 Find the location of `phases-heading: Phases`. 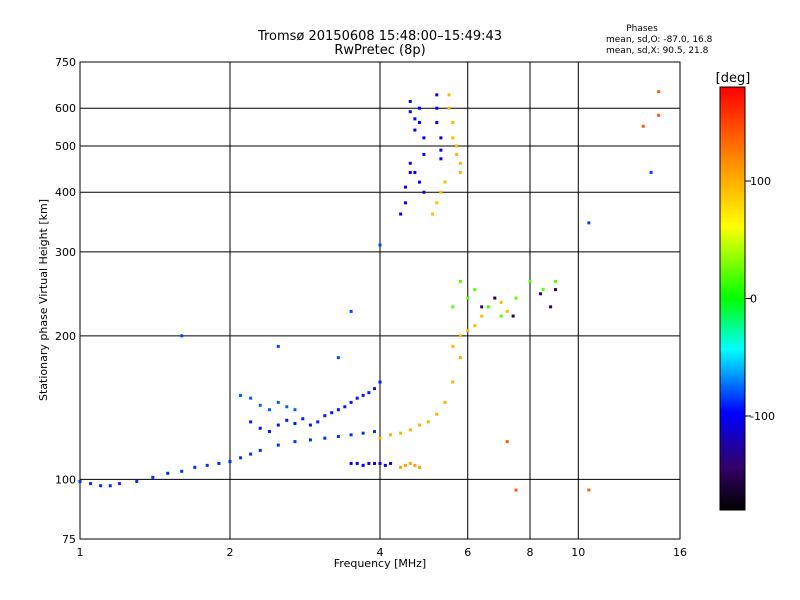

phases-heading: Phases is located at coordinates (642, 29).